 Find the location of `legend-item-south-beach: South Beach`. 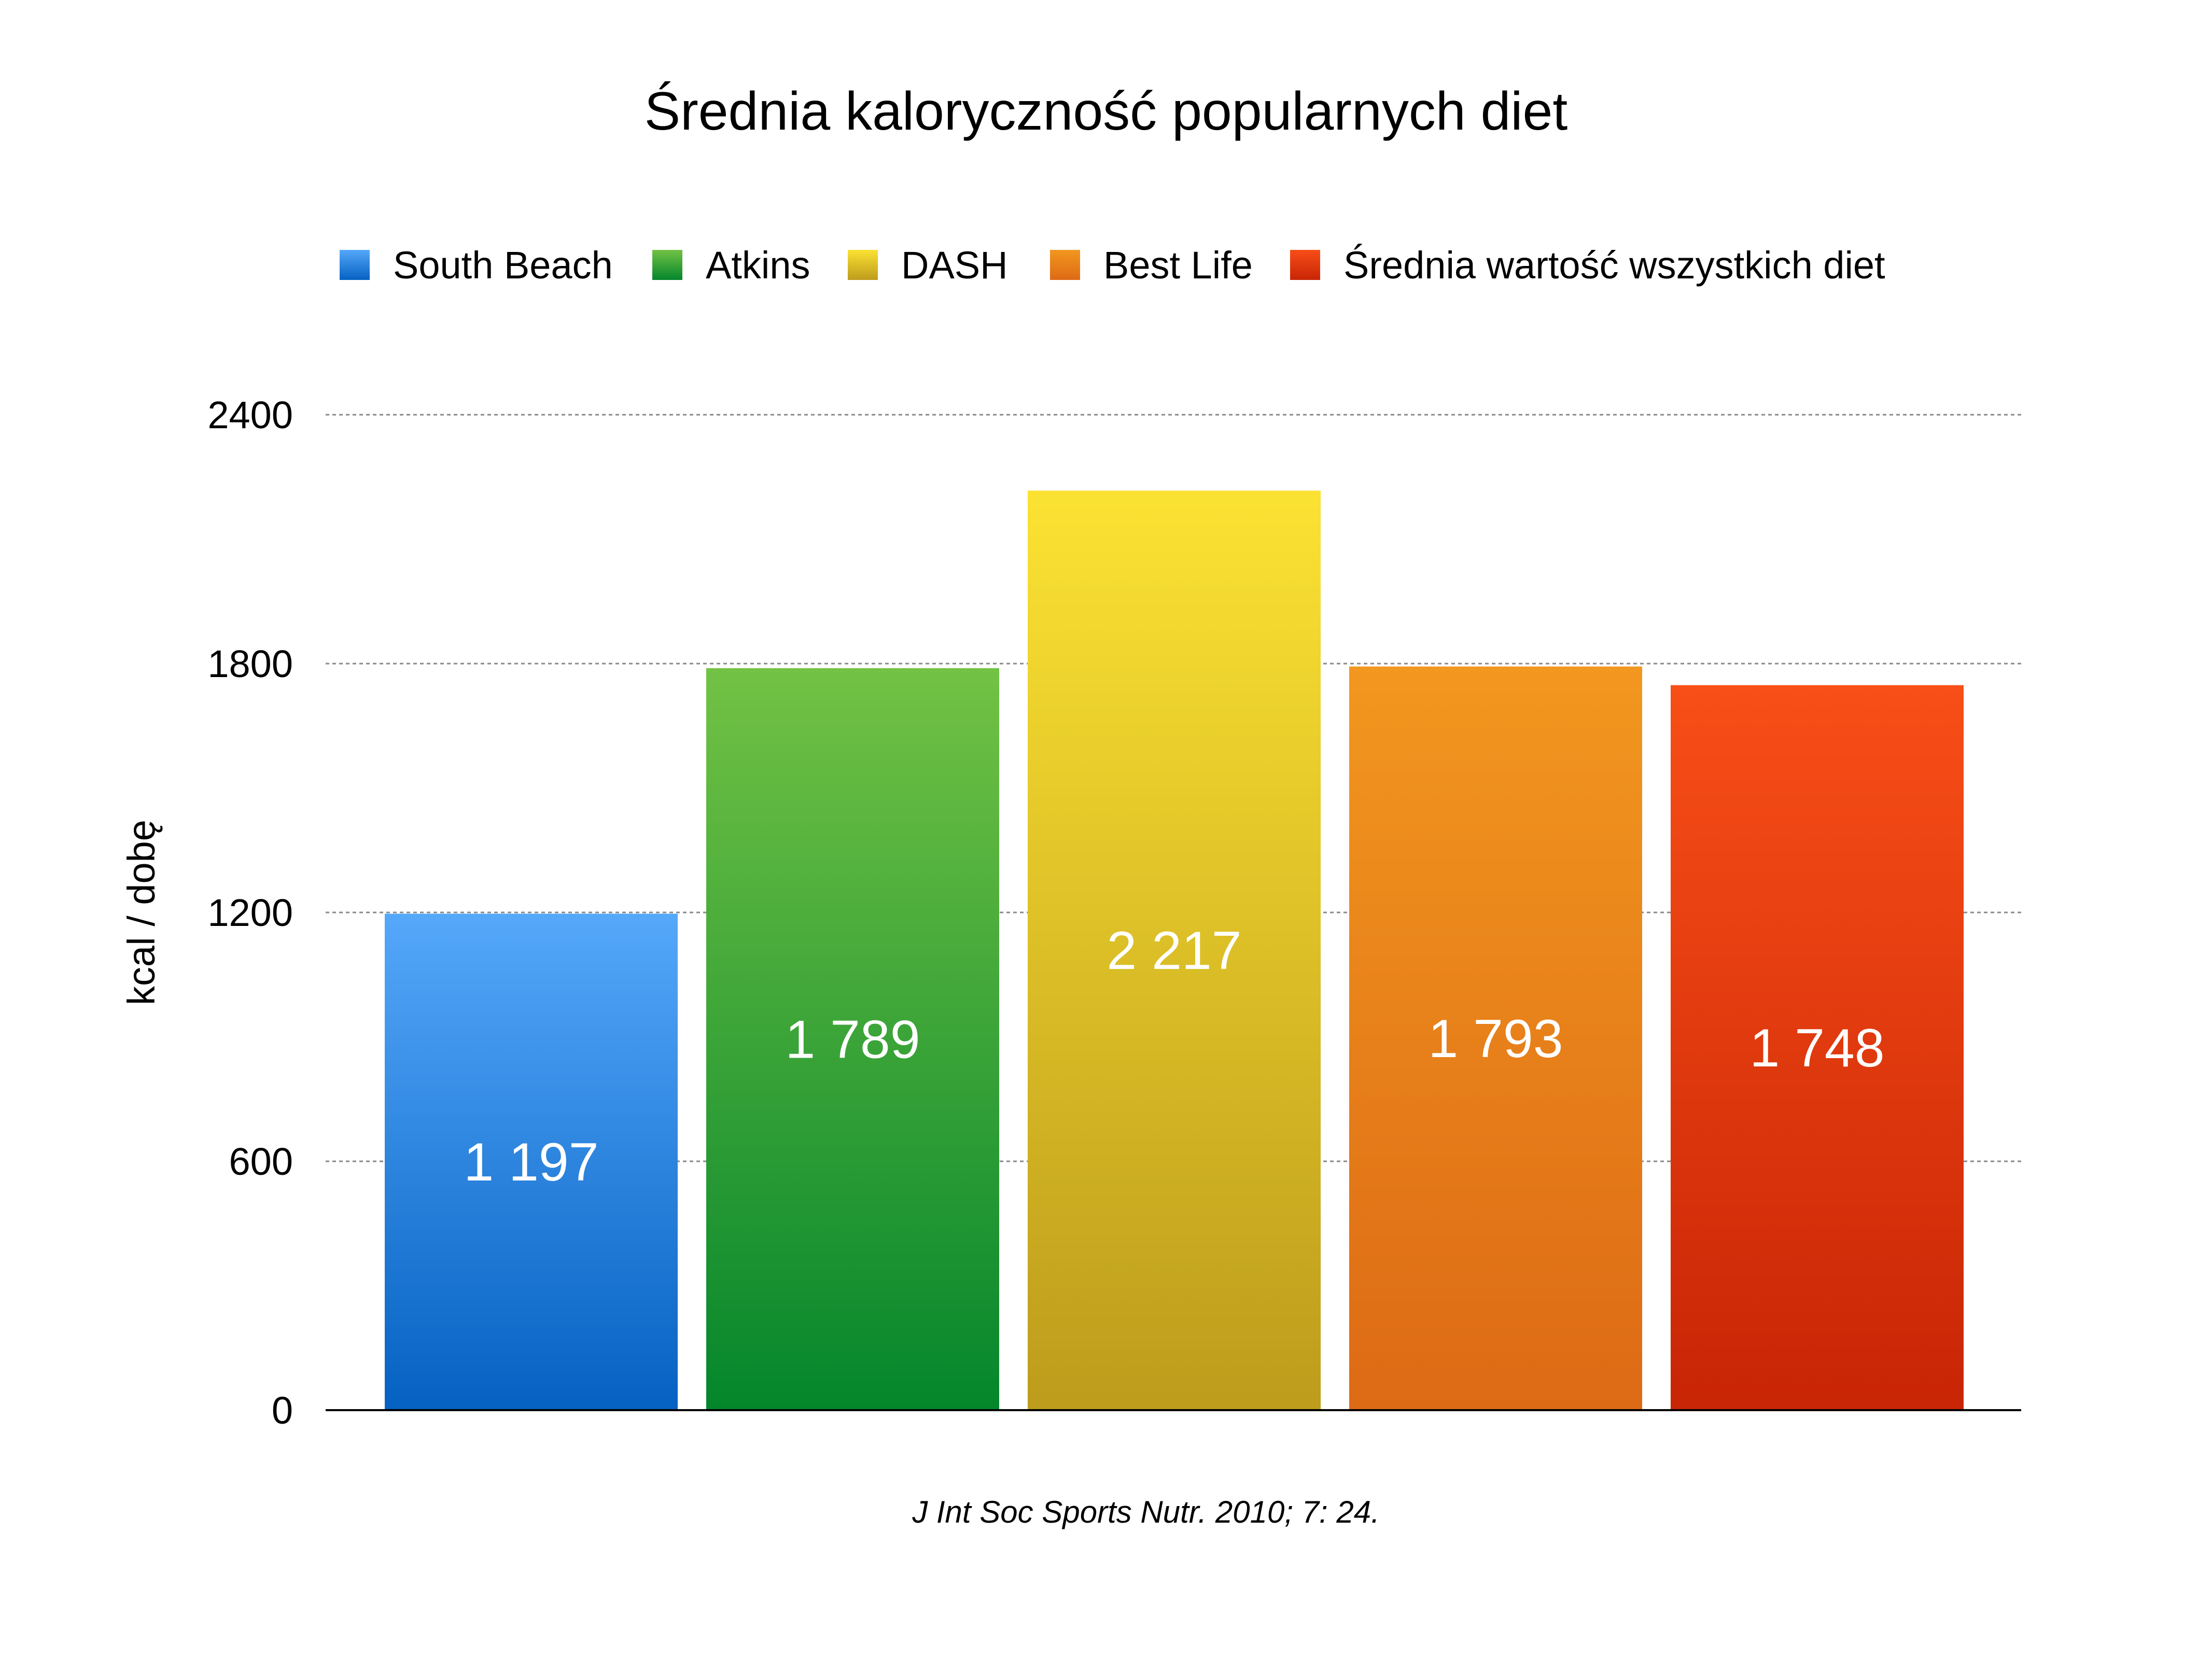

legend-item-south-beach: South Beach is located at coordinates (476, 265).